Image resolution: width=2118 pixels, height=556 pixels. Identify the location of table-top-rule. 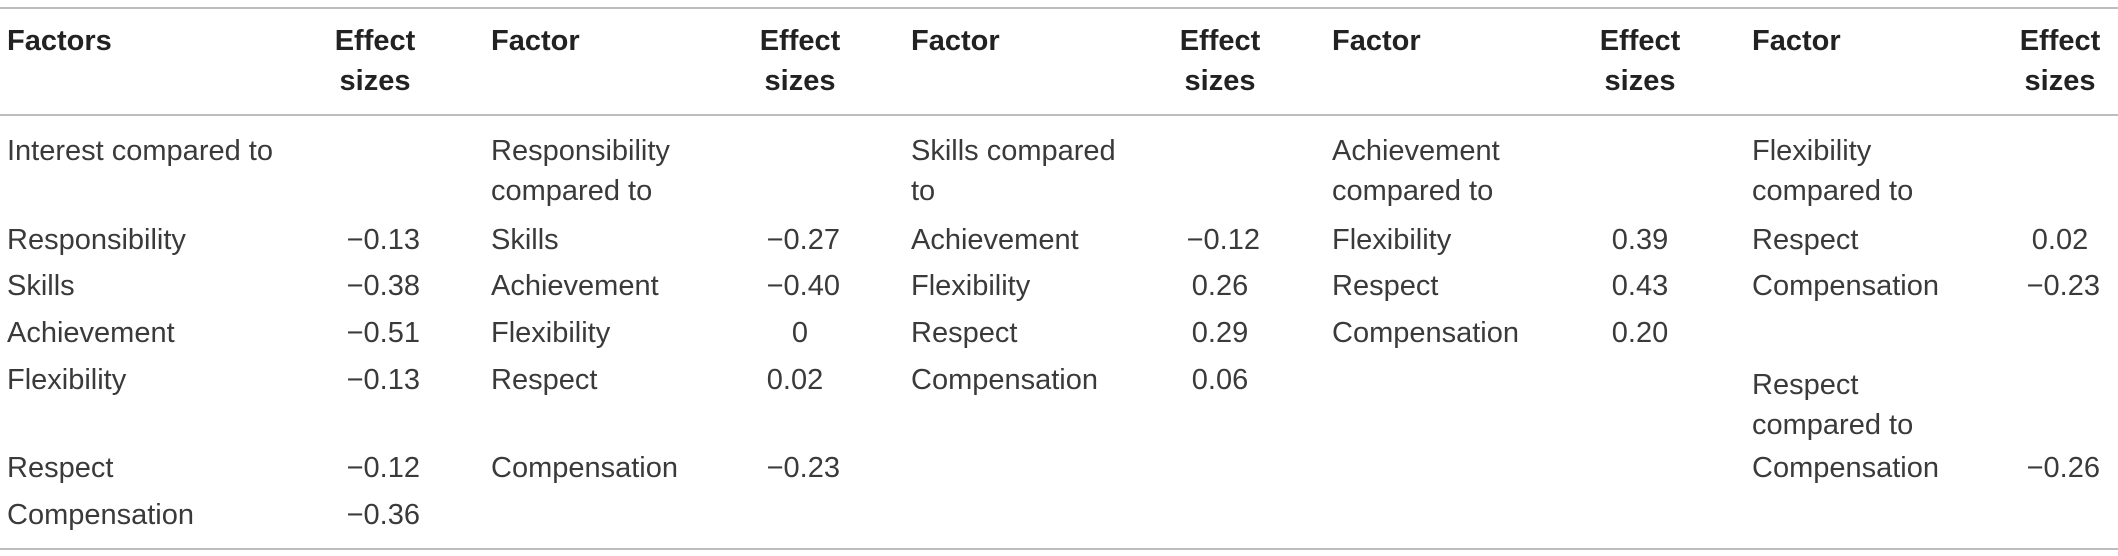
(1059, 8).